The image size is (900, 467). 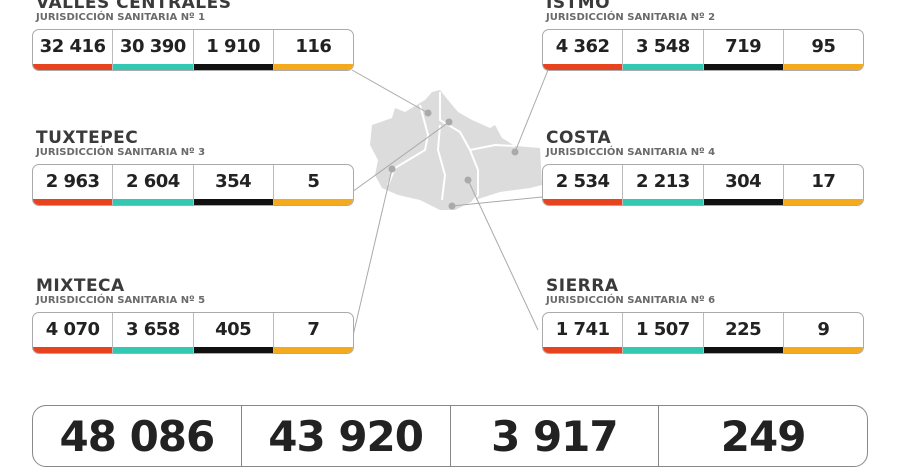 I want to click on active-cell: 1 910, so click(x=233, y=50).